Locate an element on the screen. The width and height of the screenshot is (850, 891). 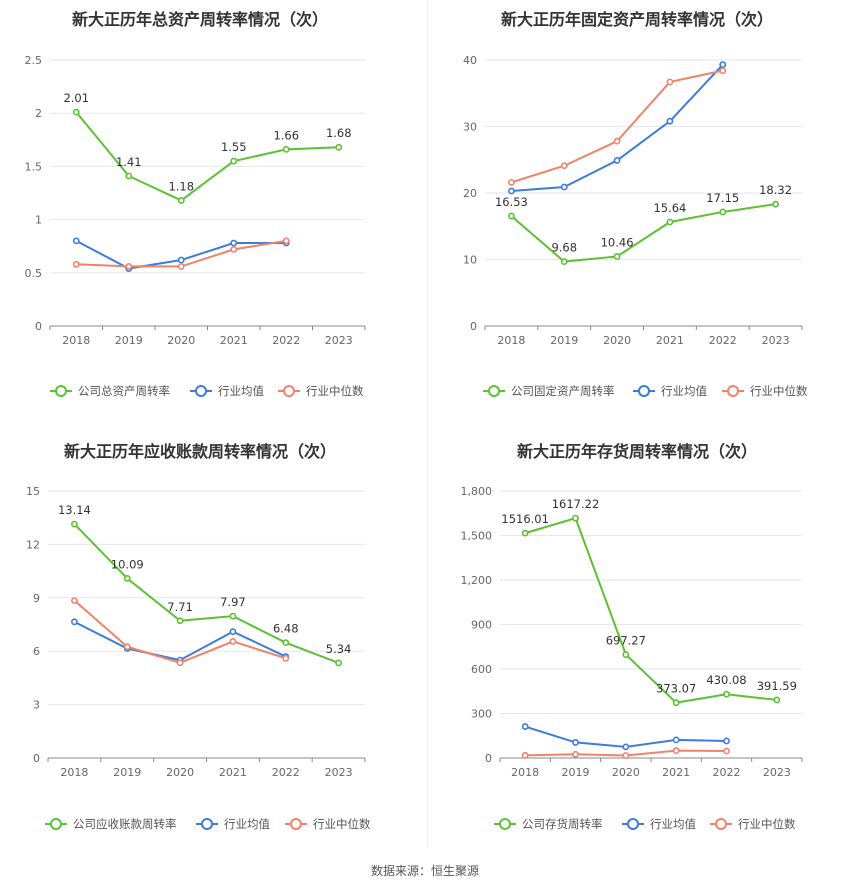
data-label: 6.48 is located at coordinates (286, 629).